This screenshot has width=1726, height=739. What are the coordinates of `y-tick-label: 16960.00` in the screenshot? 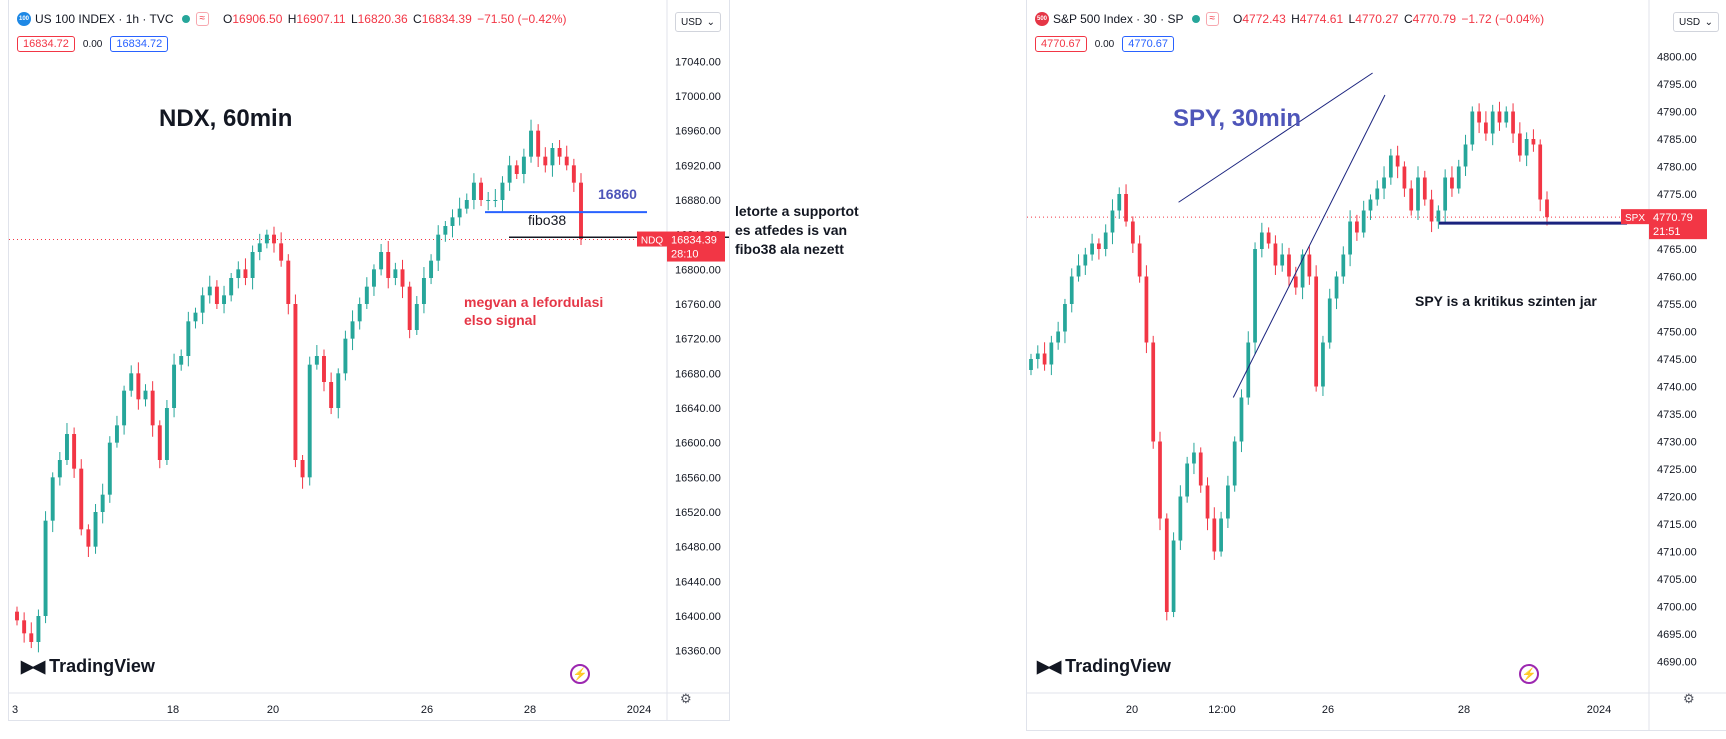 It's located at (698, 132).